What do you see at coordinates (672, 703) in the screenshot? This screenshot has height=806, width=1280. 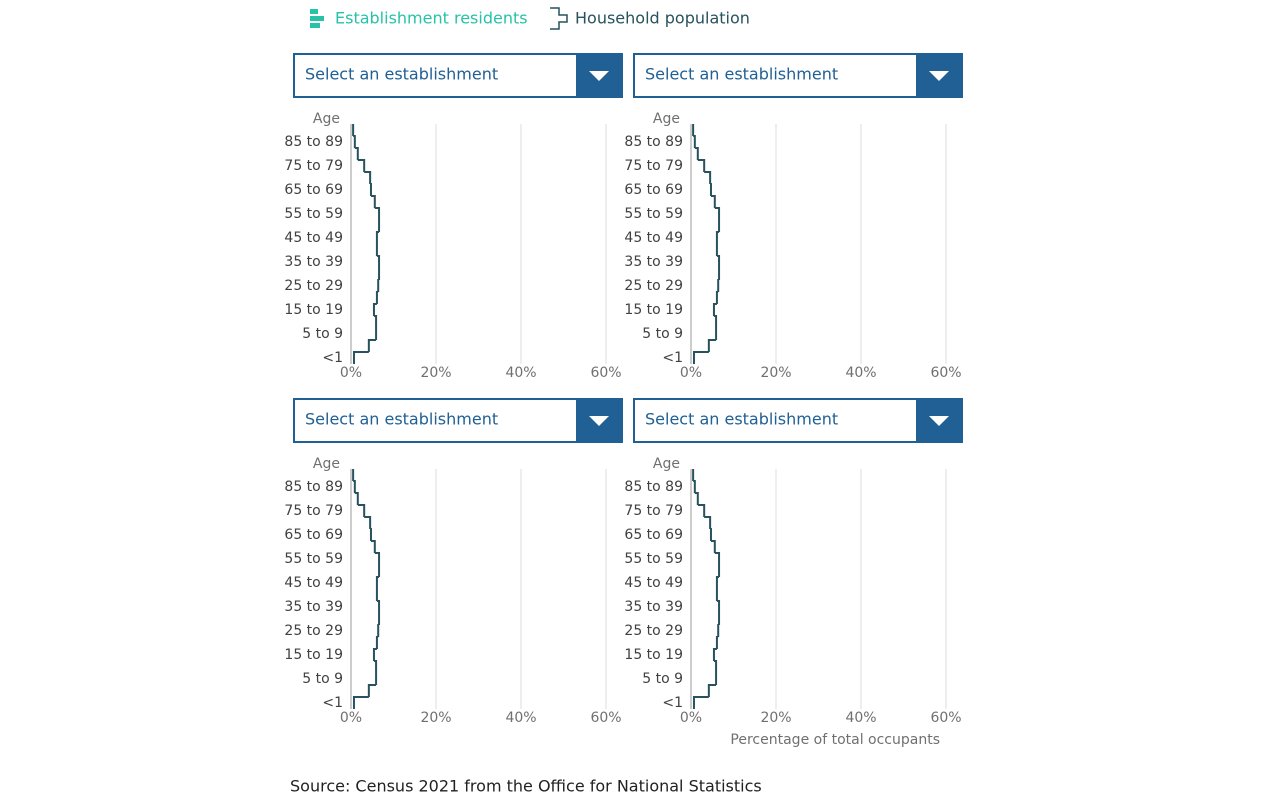 I see `y-tick-label: <1` at bounding box center [672, 703].